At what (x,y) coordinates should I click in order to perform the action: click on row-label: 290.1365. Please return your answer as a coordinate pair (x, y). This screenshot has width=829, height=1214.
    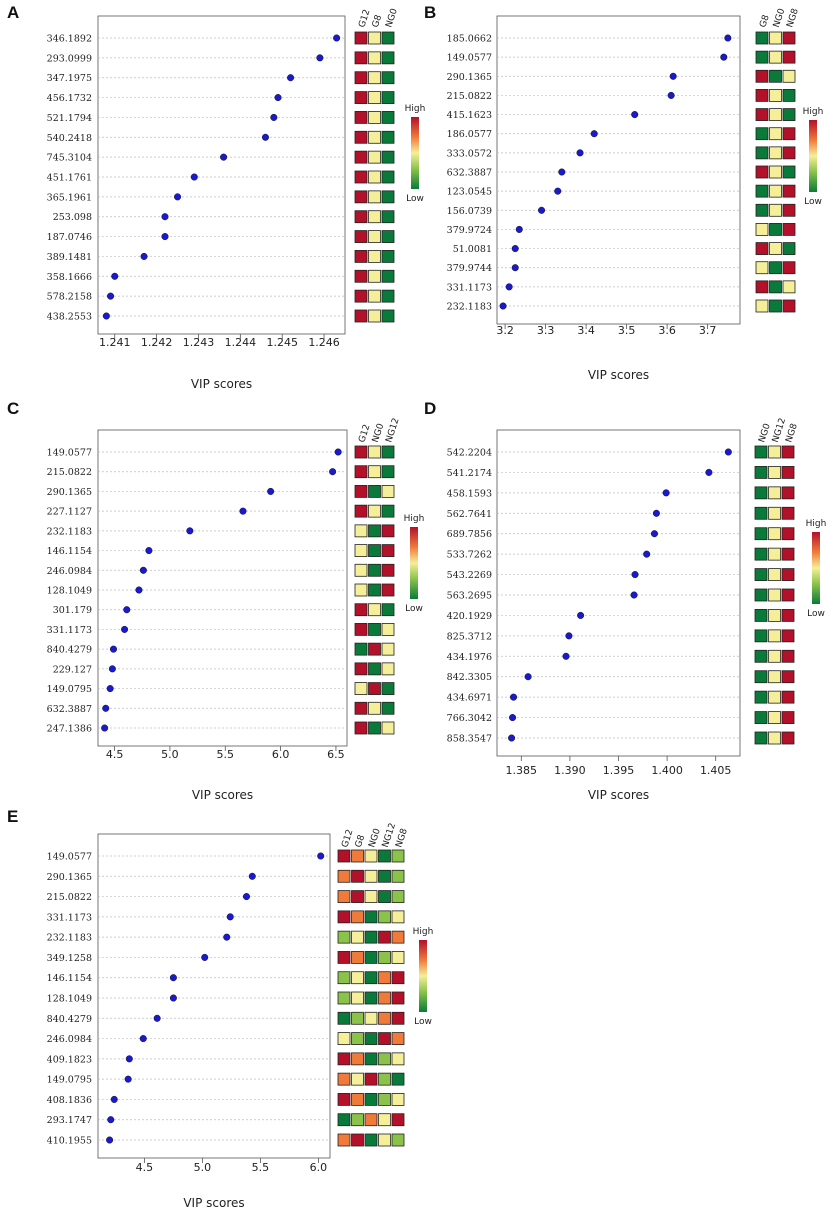
    Looking at the image, I should click on (69, 877).